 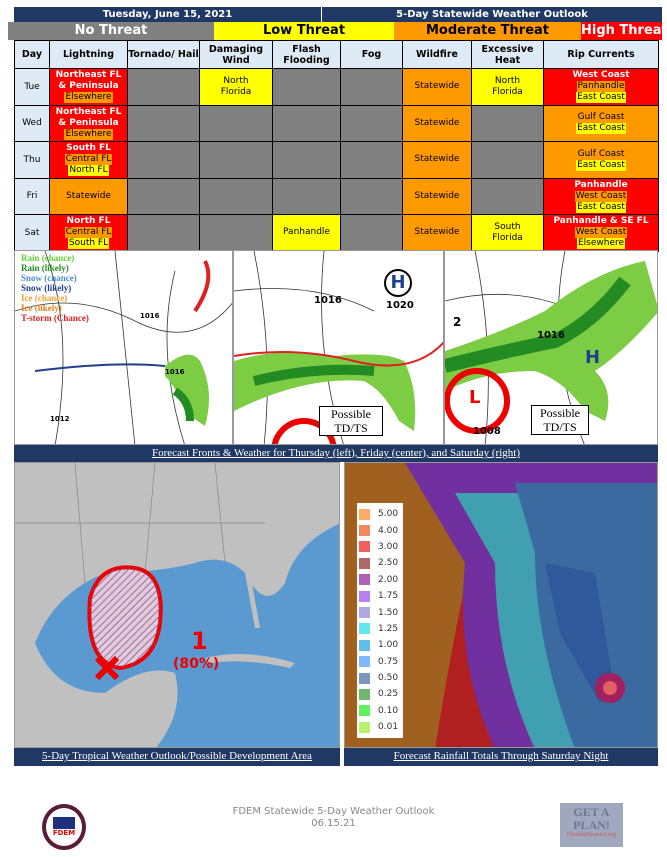 I want to click on column-header: Wildfire, so click(x=437, y=54).